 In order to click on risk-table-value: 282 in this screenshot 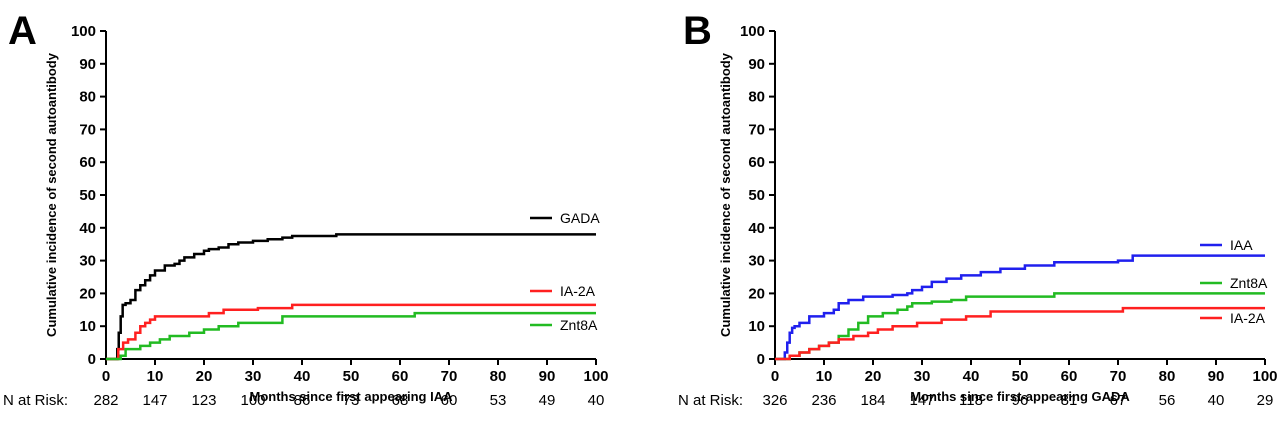, I will do `click(105, 400)`.